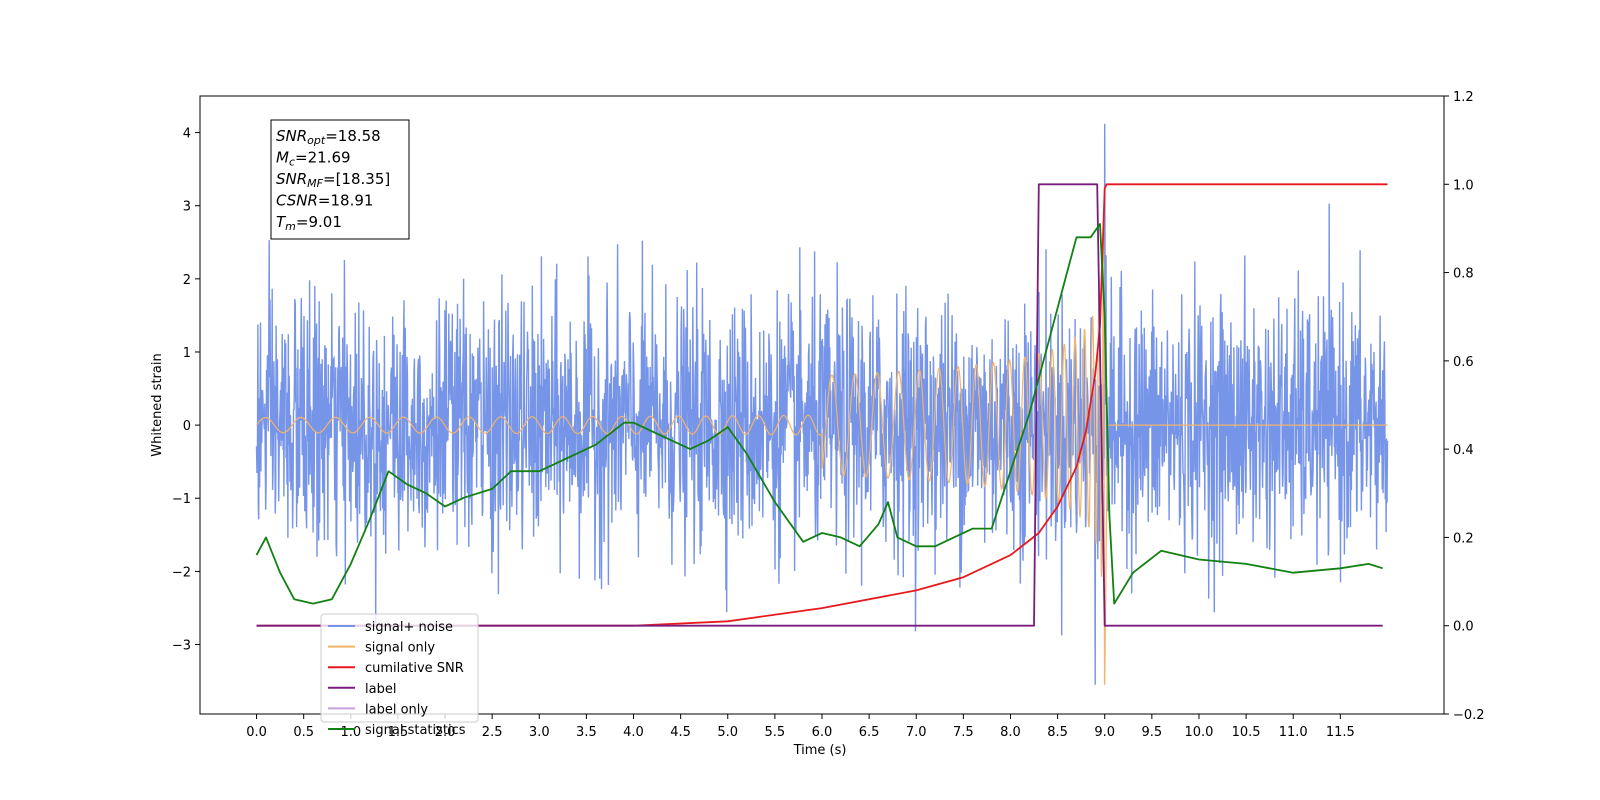  I want to click on y-left-tick-label: 0, so click(187, 426).